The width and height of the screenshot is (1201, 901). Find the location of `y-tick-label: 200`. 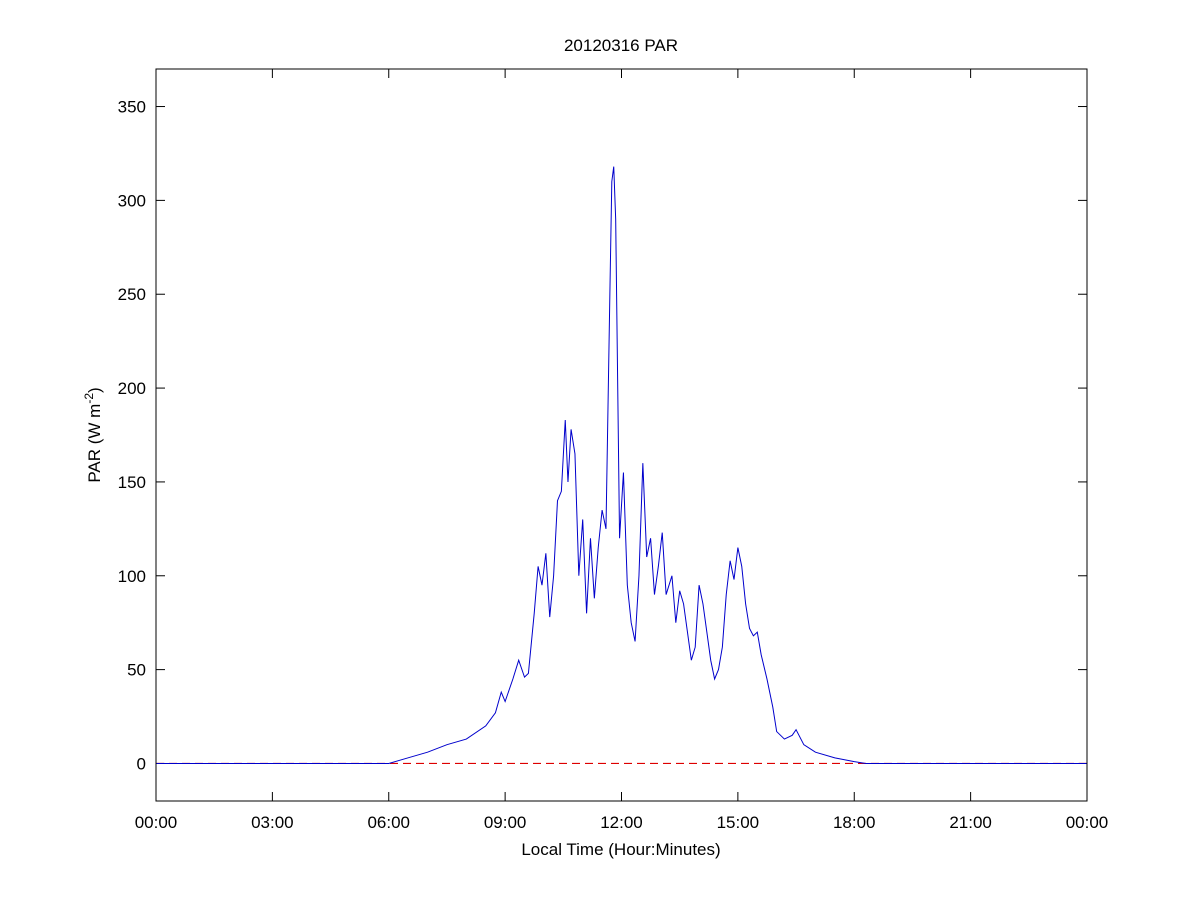

y-tick-label: 200 is located at coordinates (132, 388).